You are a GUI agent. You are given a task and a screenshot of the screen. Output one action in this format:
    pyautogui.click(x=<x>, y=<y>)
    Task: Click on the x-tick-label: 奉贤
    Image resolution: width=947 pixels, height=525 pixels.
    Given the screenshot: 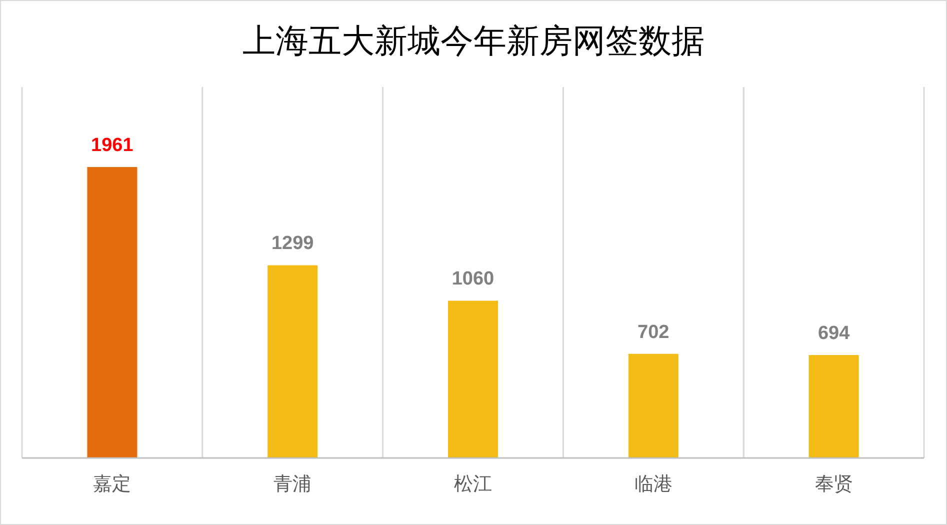 What is the action you would take?
    pyautogui.click(x=833, y=484)
    